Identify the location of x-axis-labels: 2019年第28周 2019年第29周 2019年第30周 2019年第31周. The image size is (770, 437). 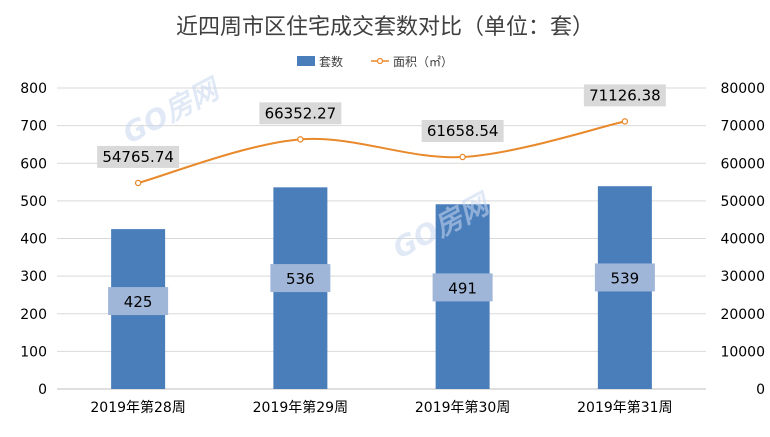
(381, 407).